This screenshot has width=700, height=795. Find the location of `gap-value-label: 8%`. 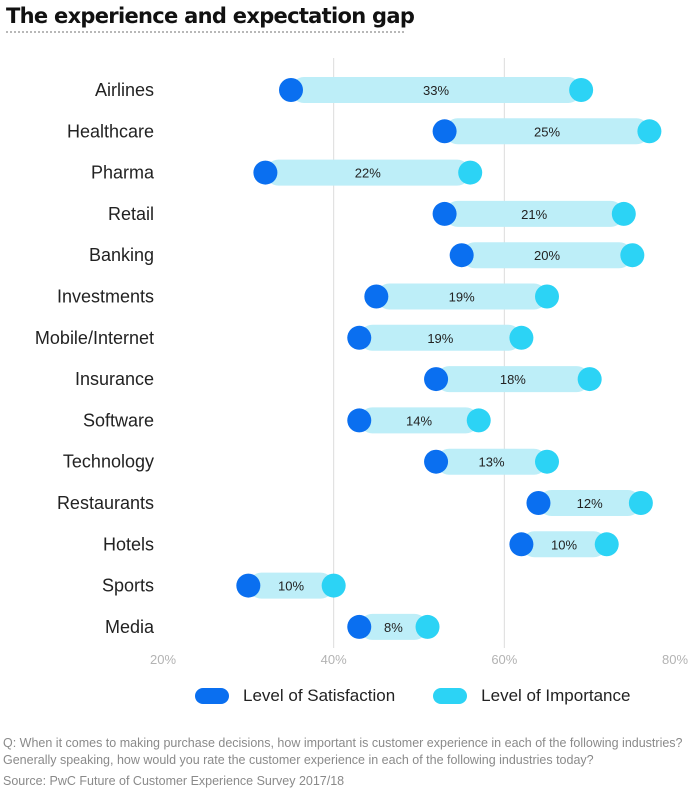

gap-value-label: 8% is located at coordinates (393, 627).